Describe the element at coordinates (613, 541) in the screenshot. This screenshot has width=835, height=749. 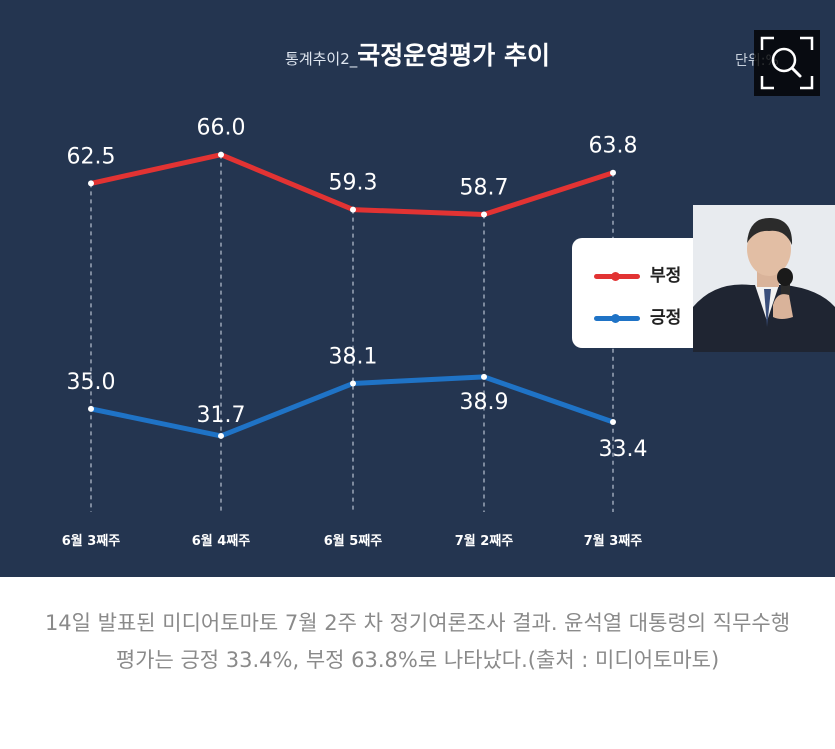
I see `x-tick-label: 7월 3째주` at that location.